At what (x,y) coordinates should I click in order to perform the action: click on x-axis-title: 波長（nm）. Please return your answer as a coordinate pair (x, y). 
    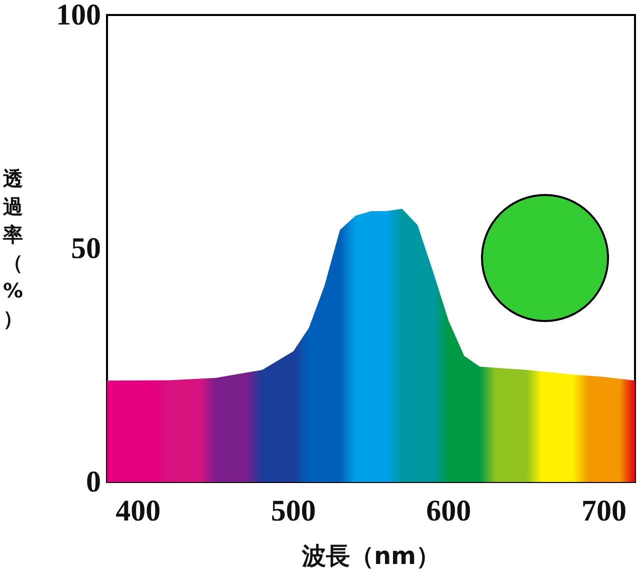
    Looking at the image, I should click on (370, 556).